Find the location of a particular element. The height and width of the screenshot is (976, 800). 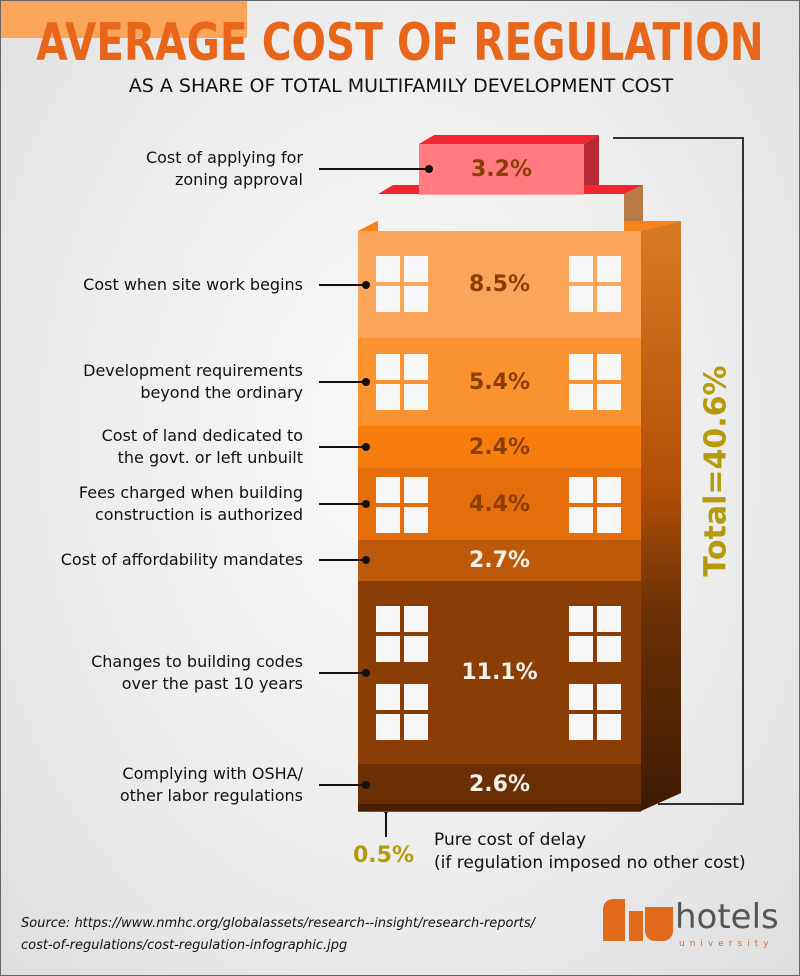

segment-7: 2.6% is located at coordinates (499, 784).